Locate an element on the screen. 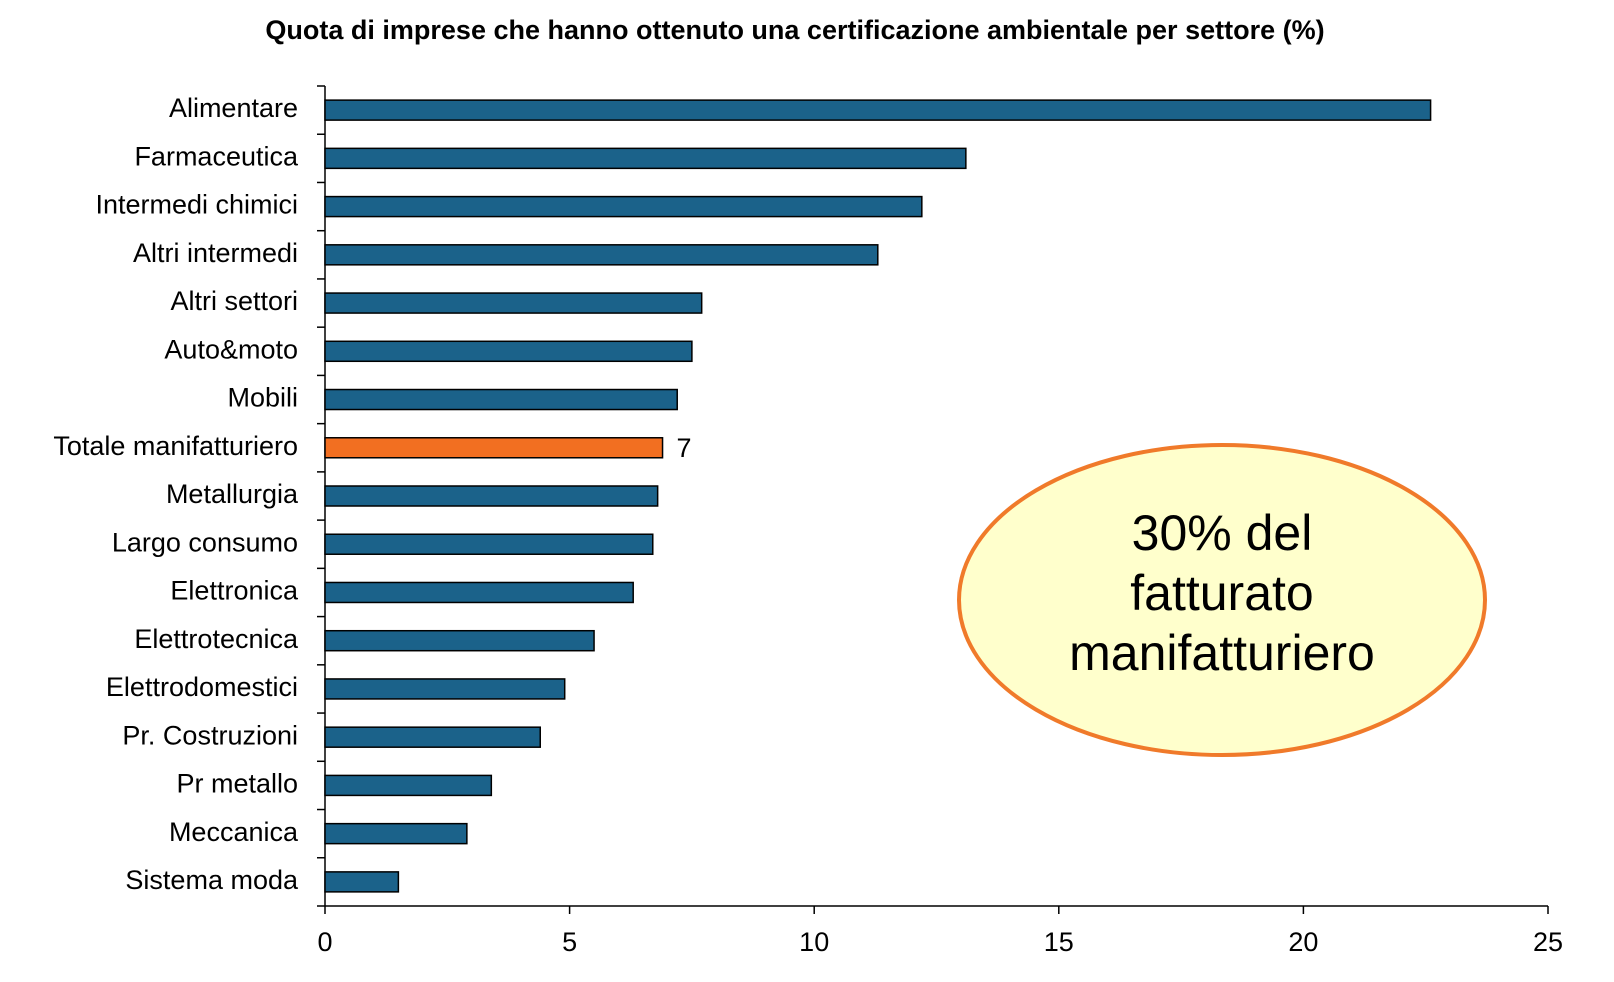 The height and width of the screenshot is (982, 1614). y-tick-label: Largo consumo is located at coordinates (205, 542).